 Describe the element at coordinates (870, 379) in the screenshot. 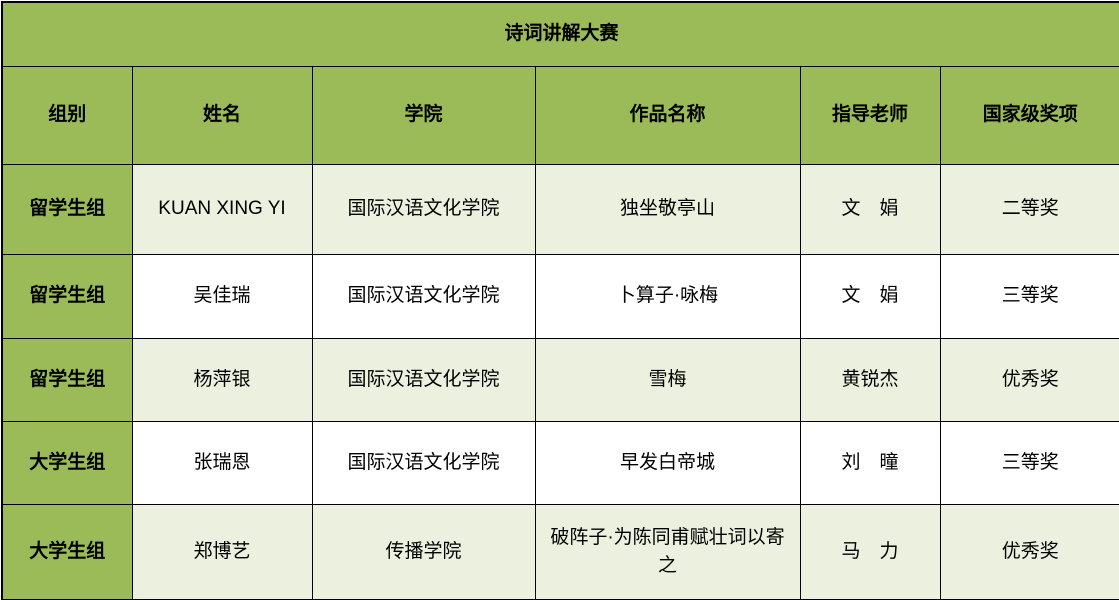

I see `cell-advisor: 黄锐杰` at that location.